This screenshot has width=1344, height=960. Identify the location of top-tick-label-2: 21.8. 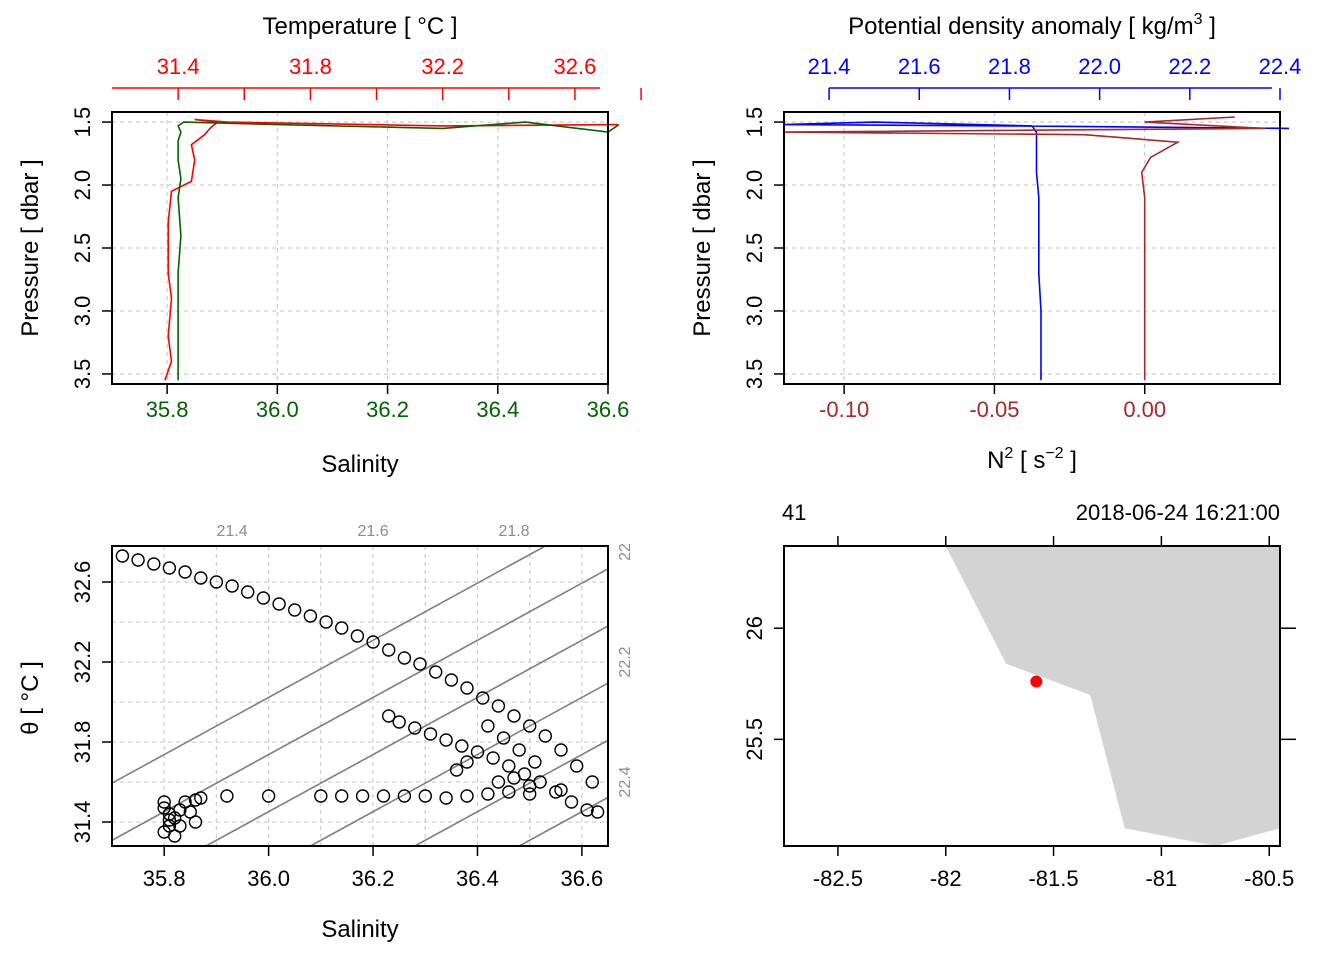
(1009, 66).